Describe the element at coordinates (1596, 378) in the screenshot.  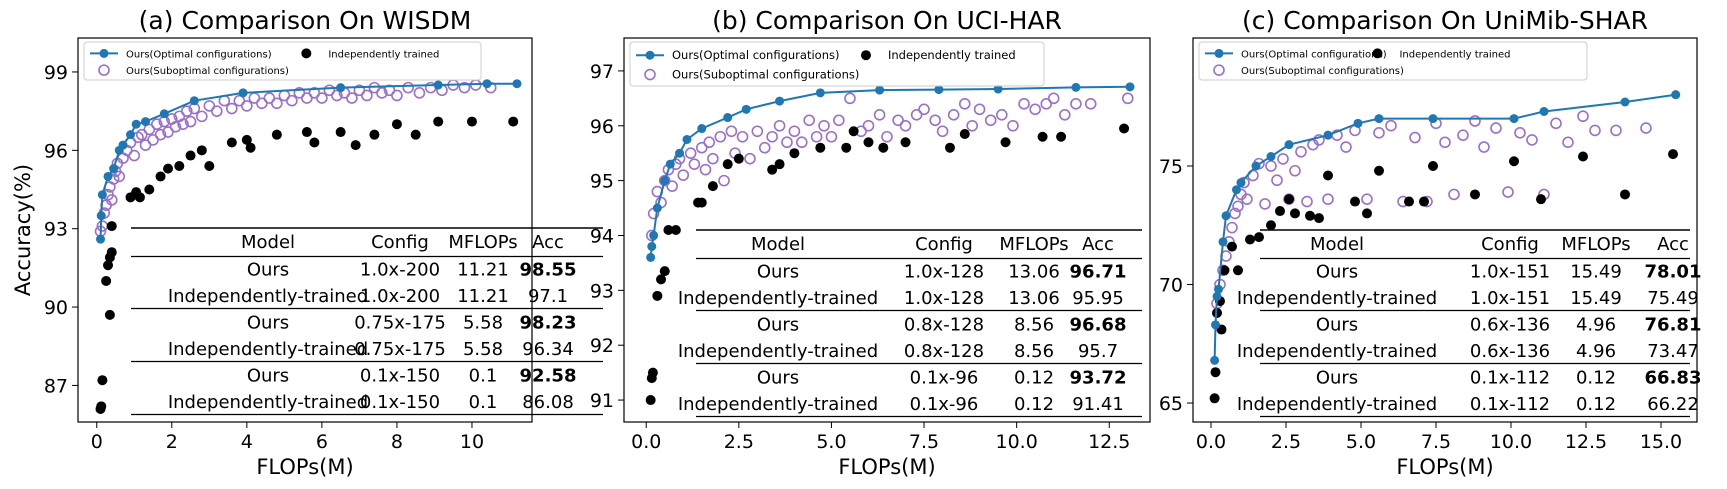
I see `table-cell: 0.12` at that location.